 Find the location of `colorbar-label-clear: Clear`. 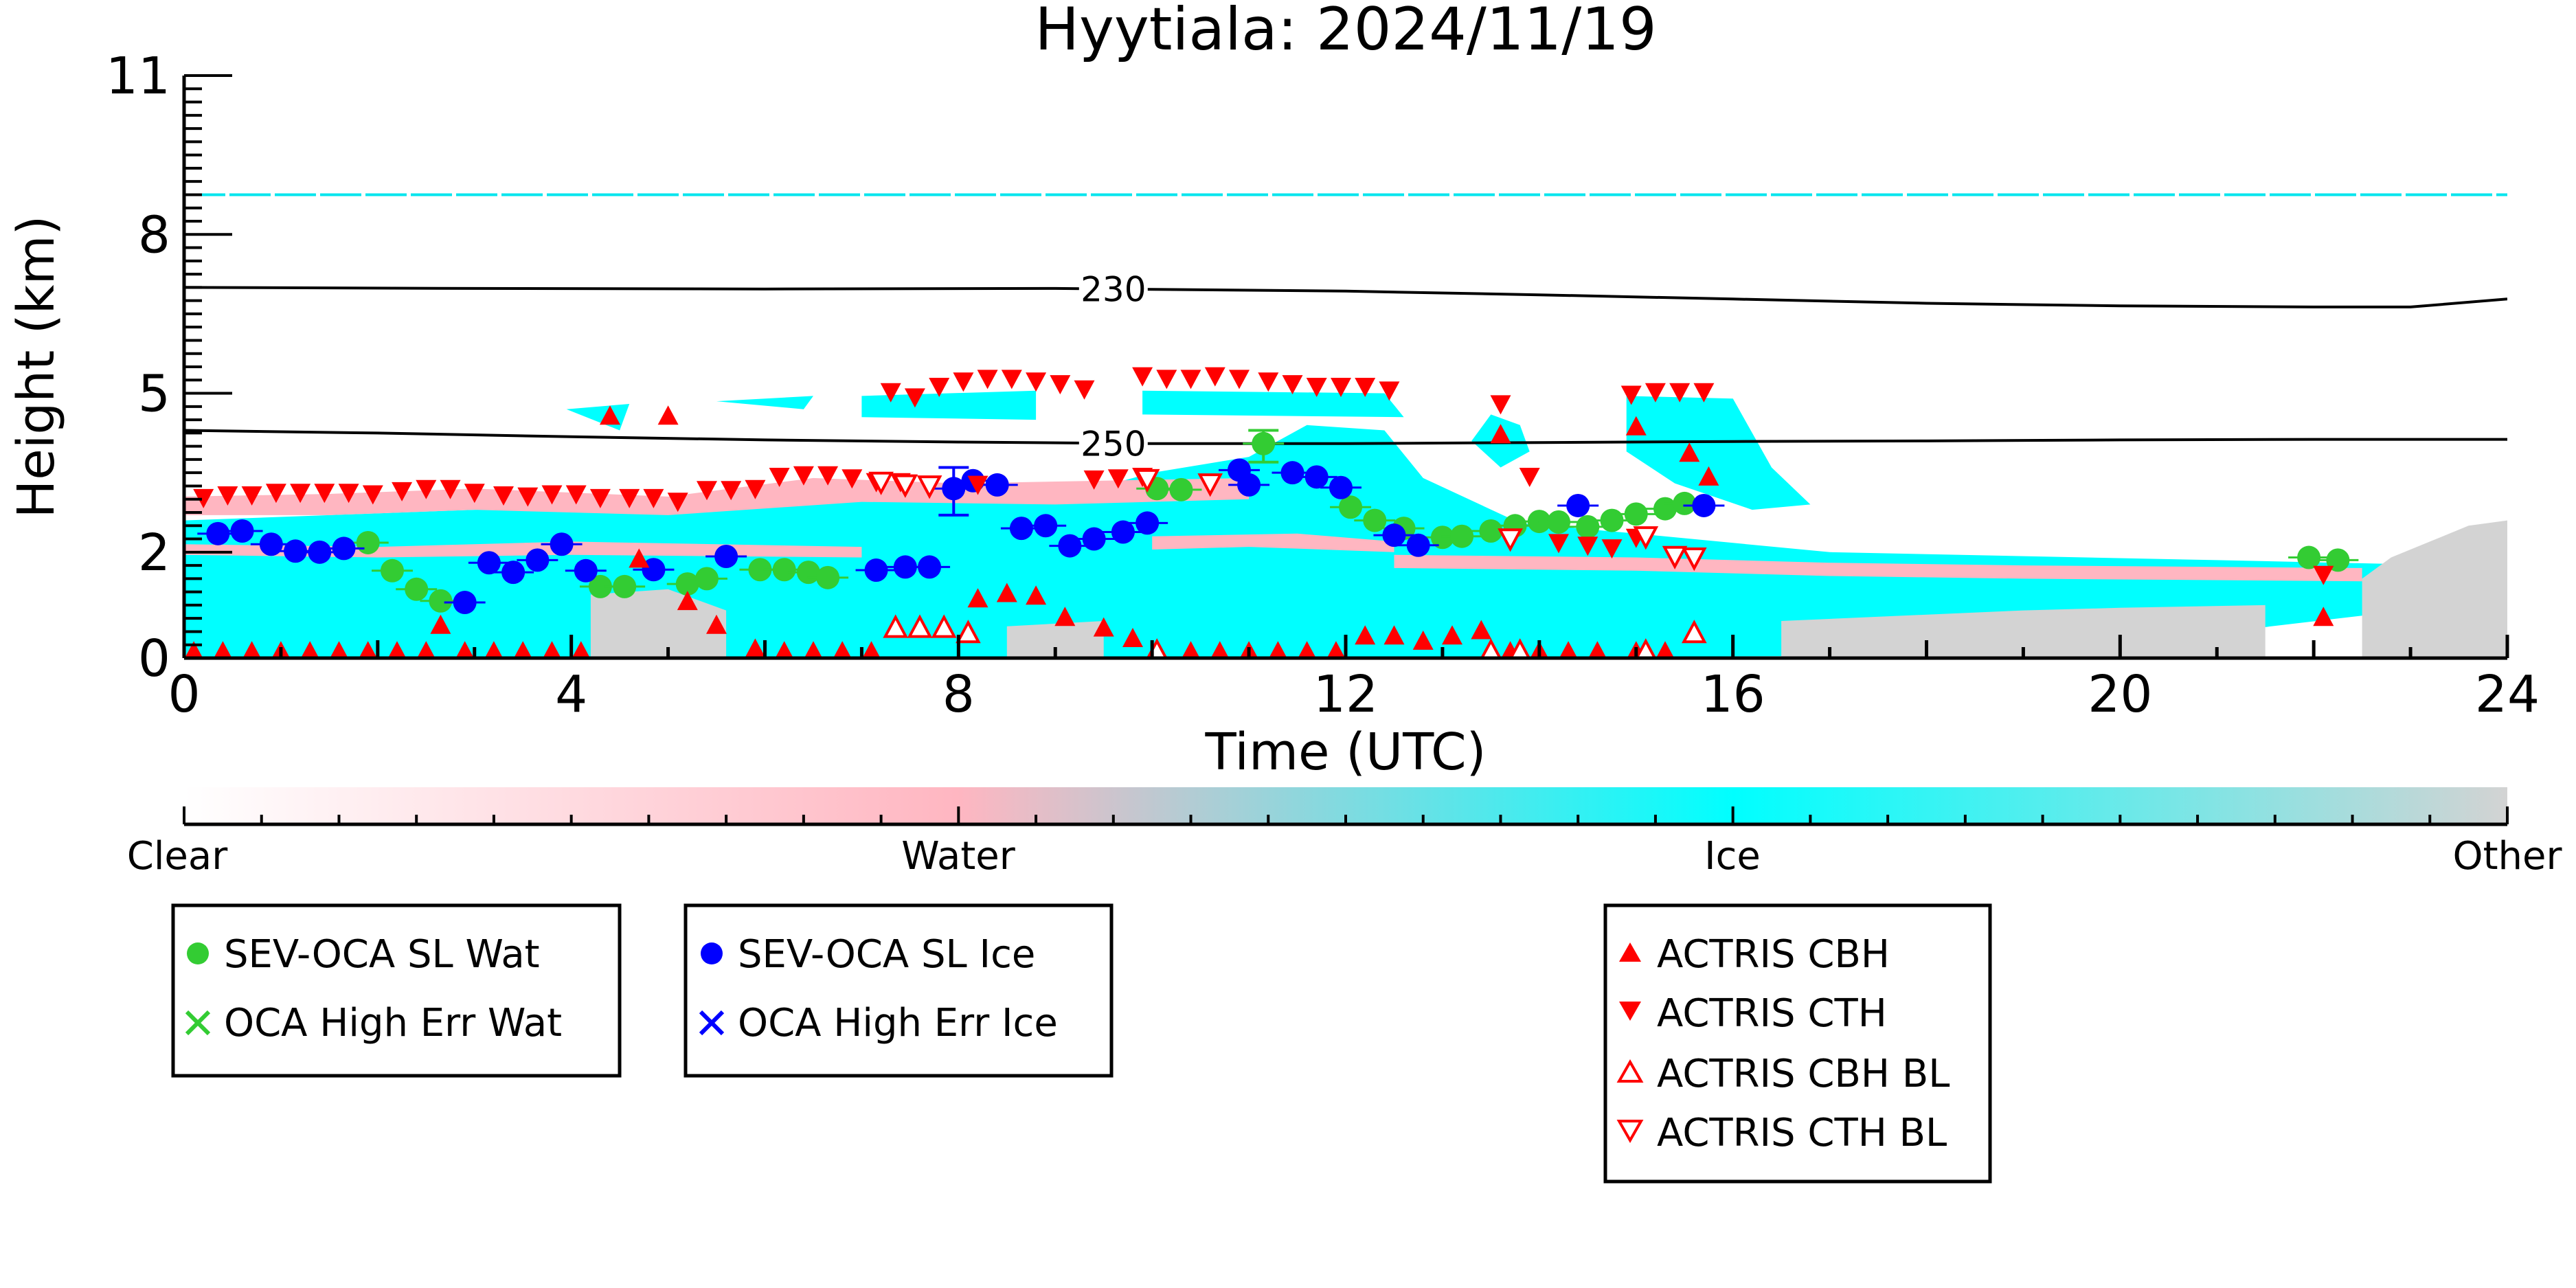

colorbar-label-clear: Clear is located at coordinates (177, 856).